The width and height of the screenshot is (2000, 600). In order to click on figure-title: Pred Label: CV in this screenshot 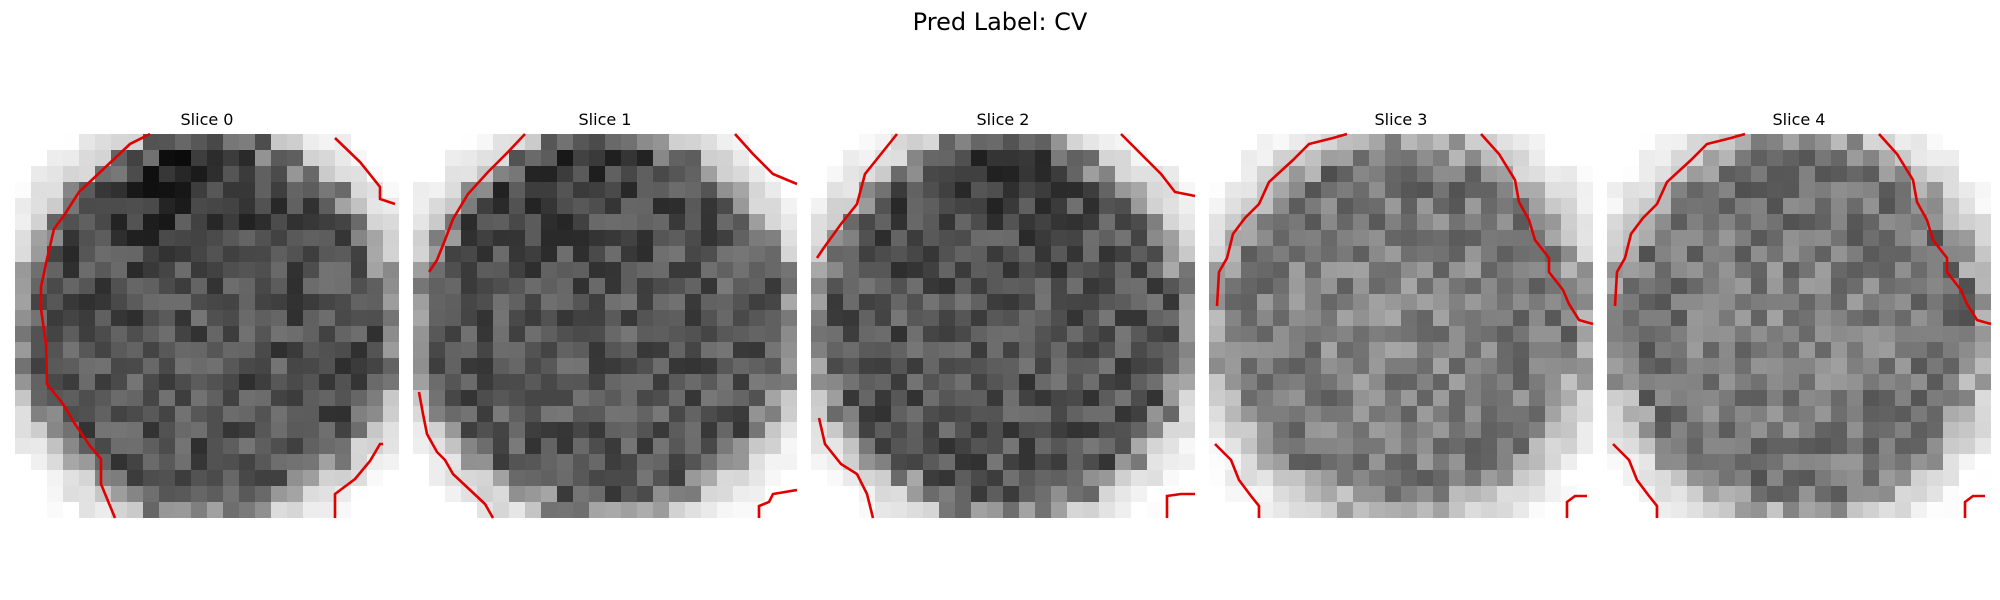, I will do `click(1000, 22)`.